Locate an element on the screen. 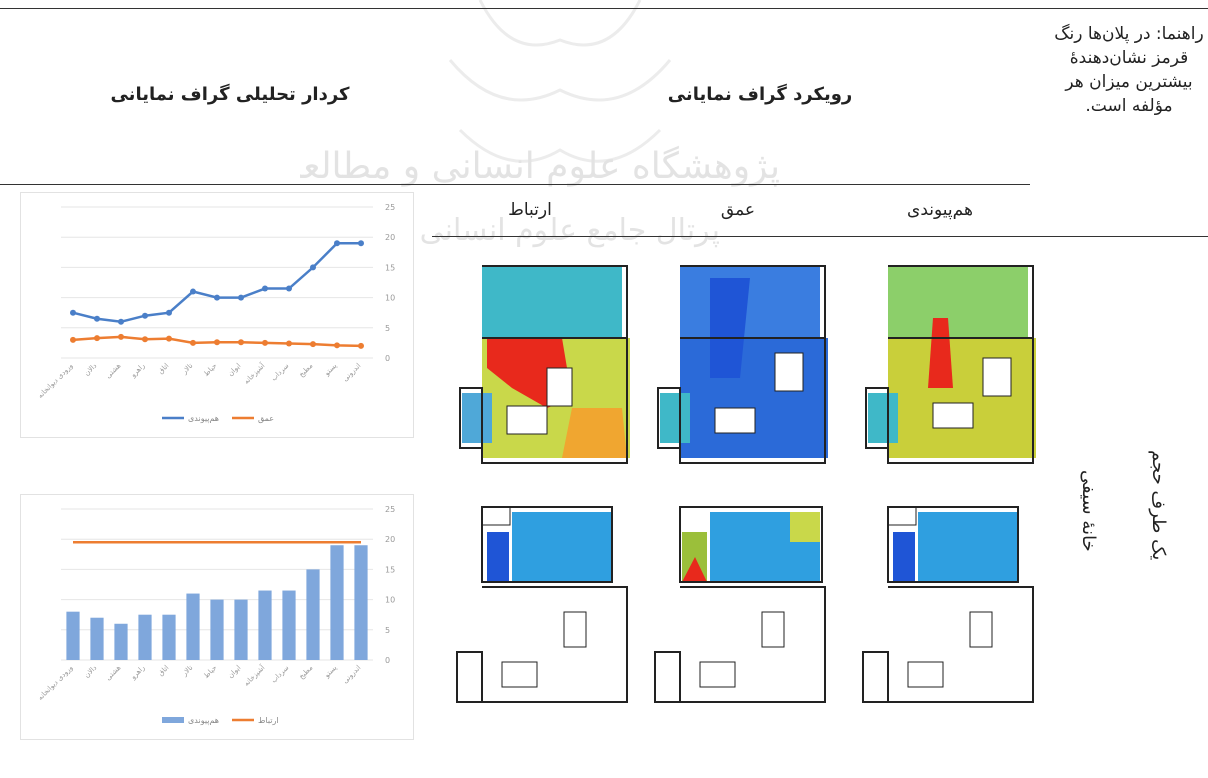 This screenshot has width=1208, height=778. series-line is located at coordinates (216, 282).